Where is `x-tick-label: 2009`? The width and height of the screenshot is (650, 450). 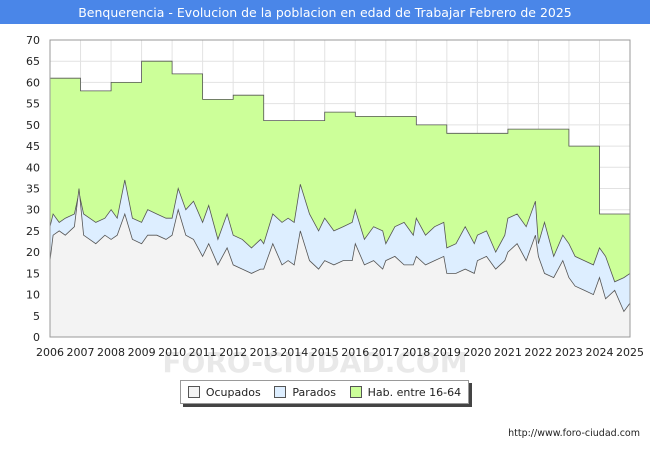 x-tick-label: 2009 is located at coordinates (142, 352).